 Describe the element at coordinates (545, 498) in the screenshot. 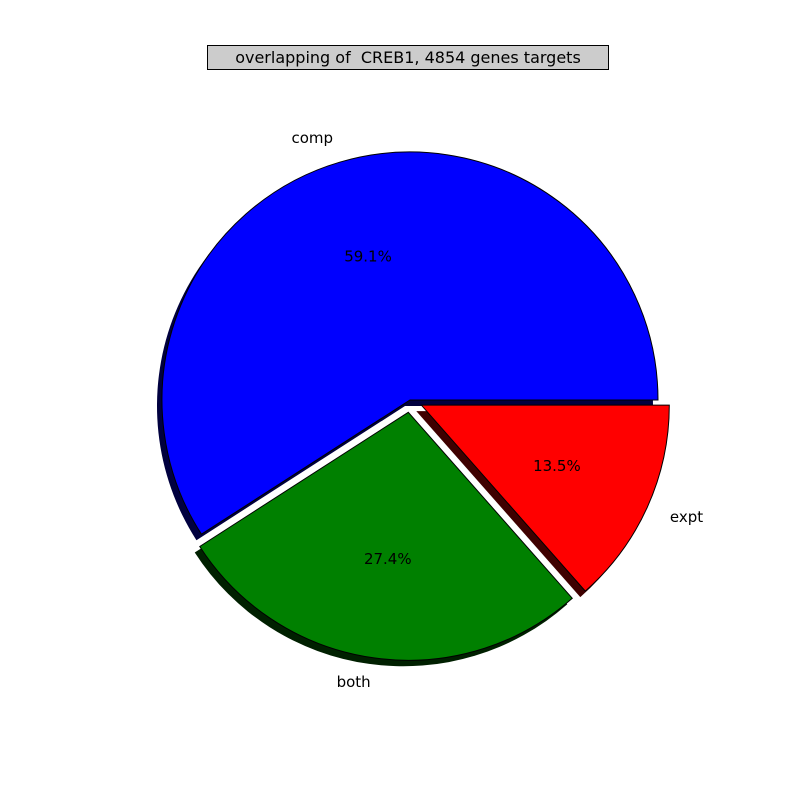

I see `pie-slice-expt` at that location.